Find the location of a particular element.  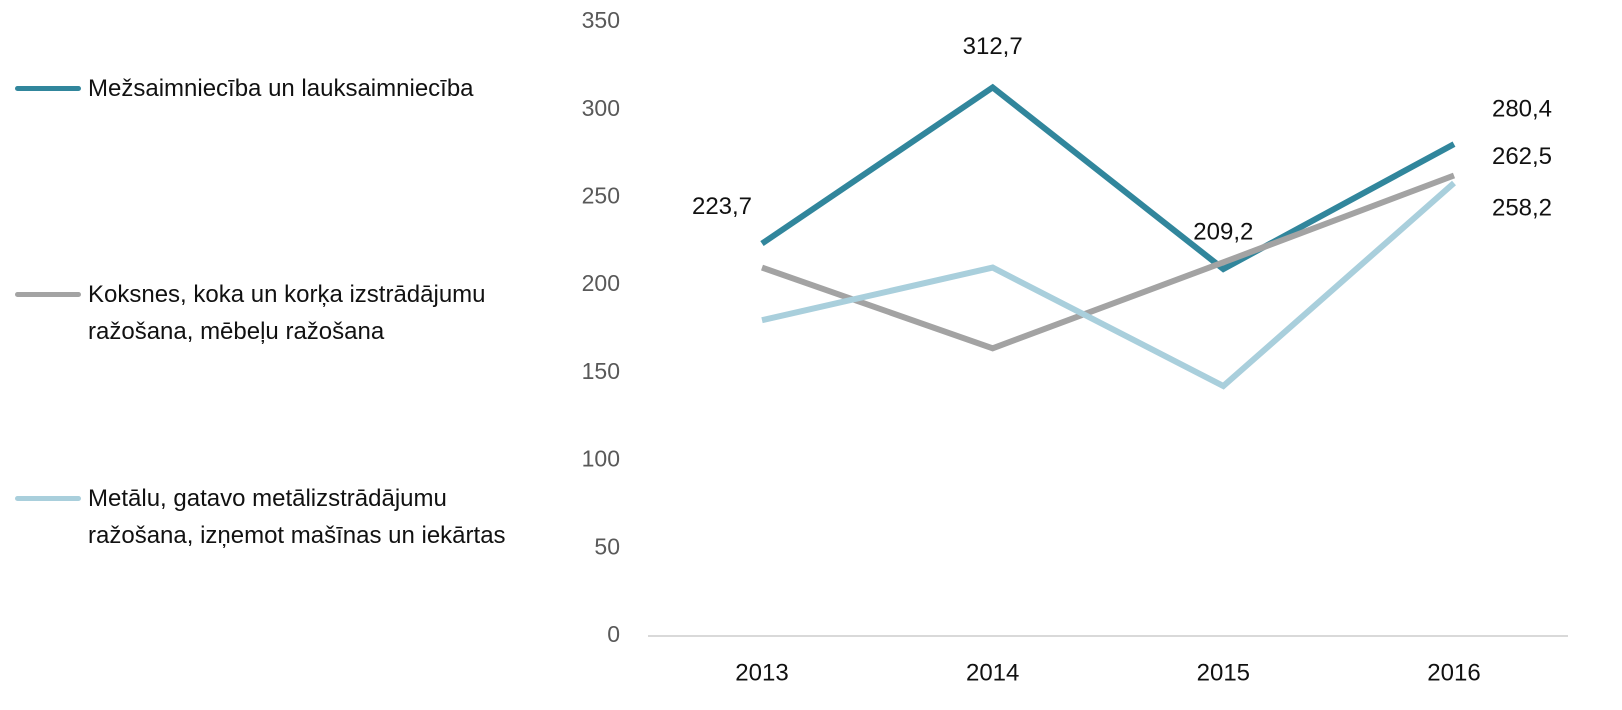

data-label: 209,2 is located at coordinates (1223, 231).